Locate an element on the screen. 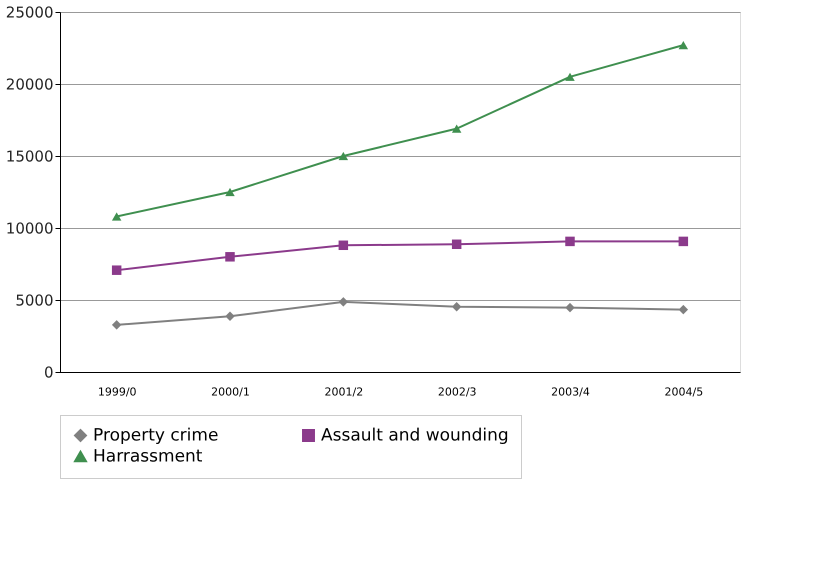  x-tick-label: 1999/0 is located at coordinates (117, 392).